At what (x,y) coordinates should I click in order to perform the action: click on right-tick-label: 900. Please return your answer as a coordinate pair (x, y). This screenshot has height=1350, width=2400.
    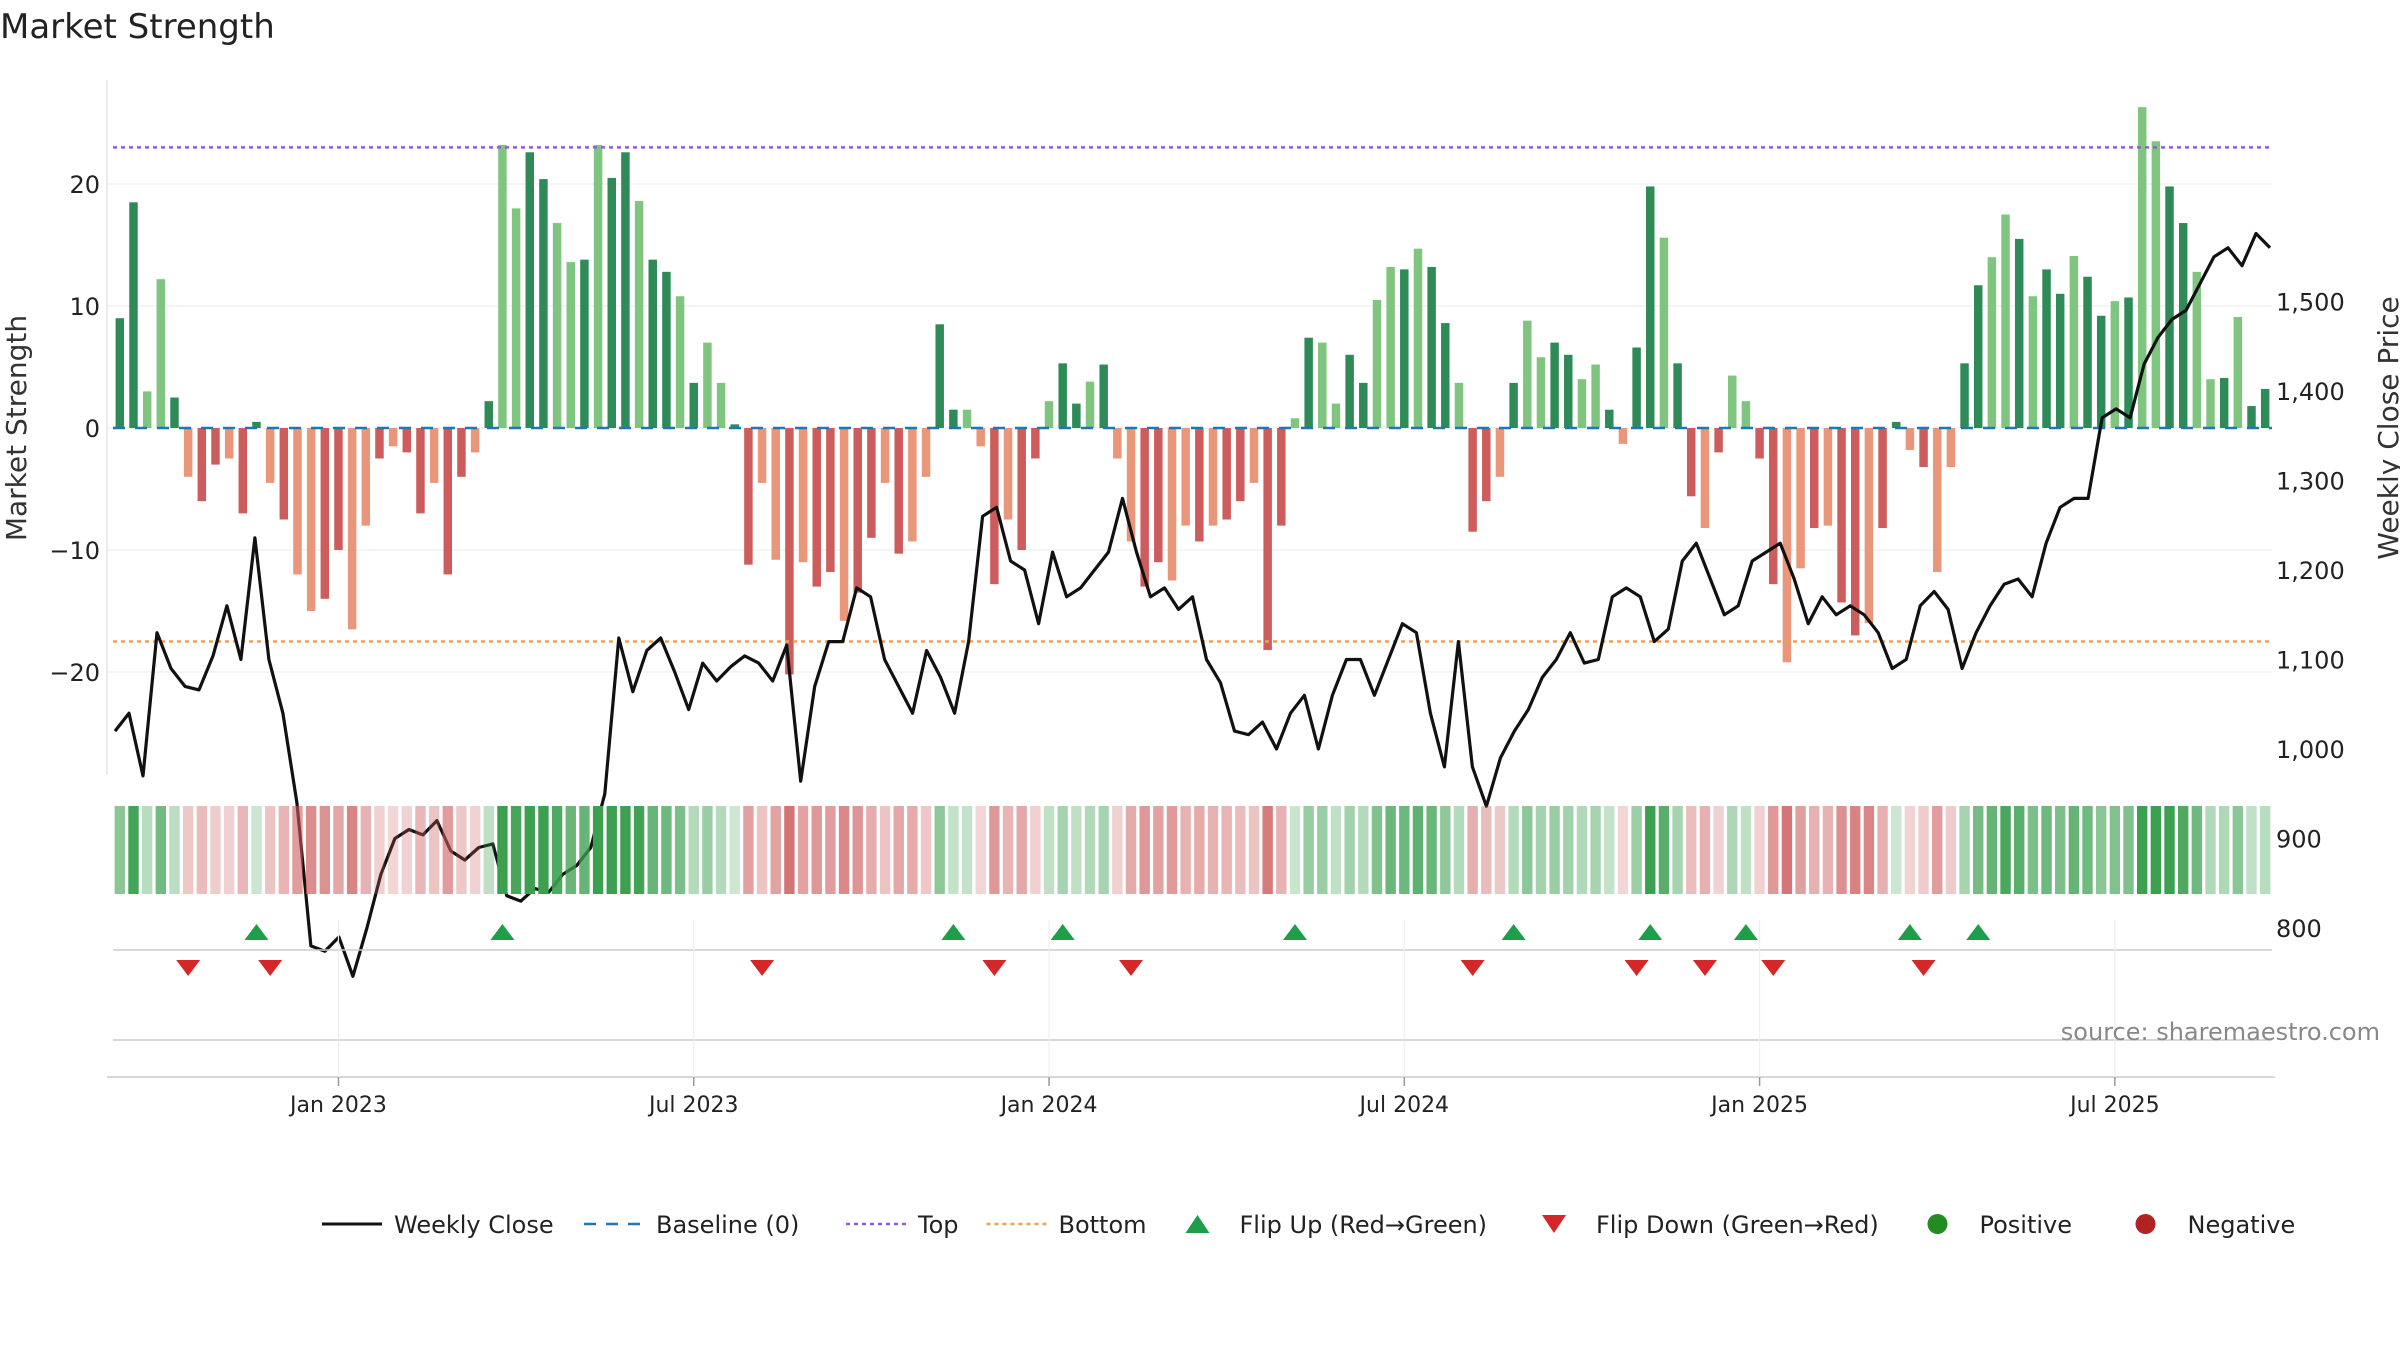
    Looking at the image, I should click on (2299, 840).